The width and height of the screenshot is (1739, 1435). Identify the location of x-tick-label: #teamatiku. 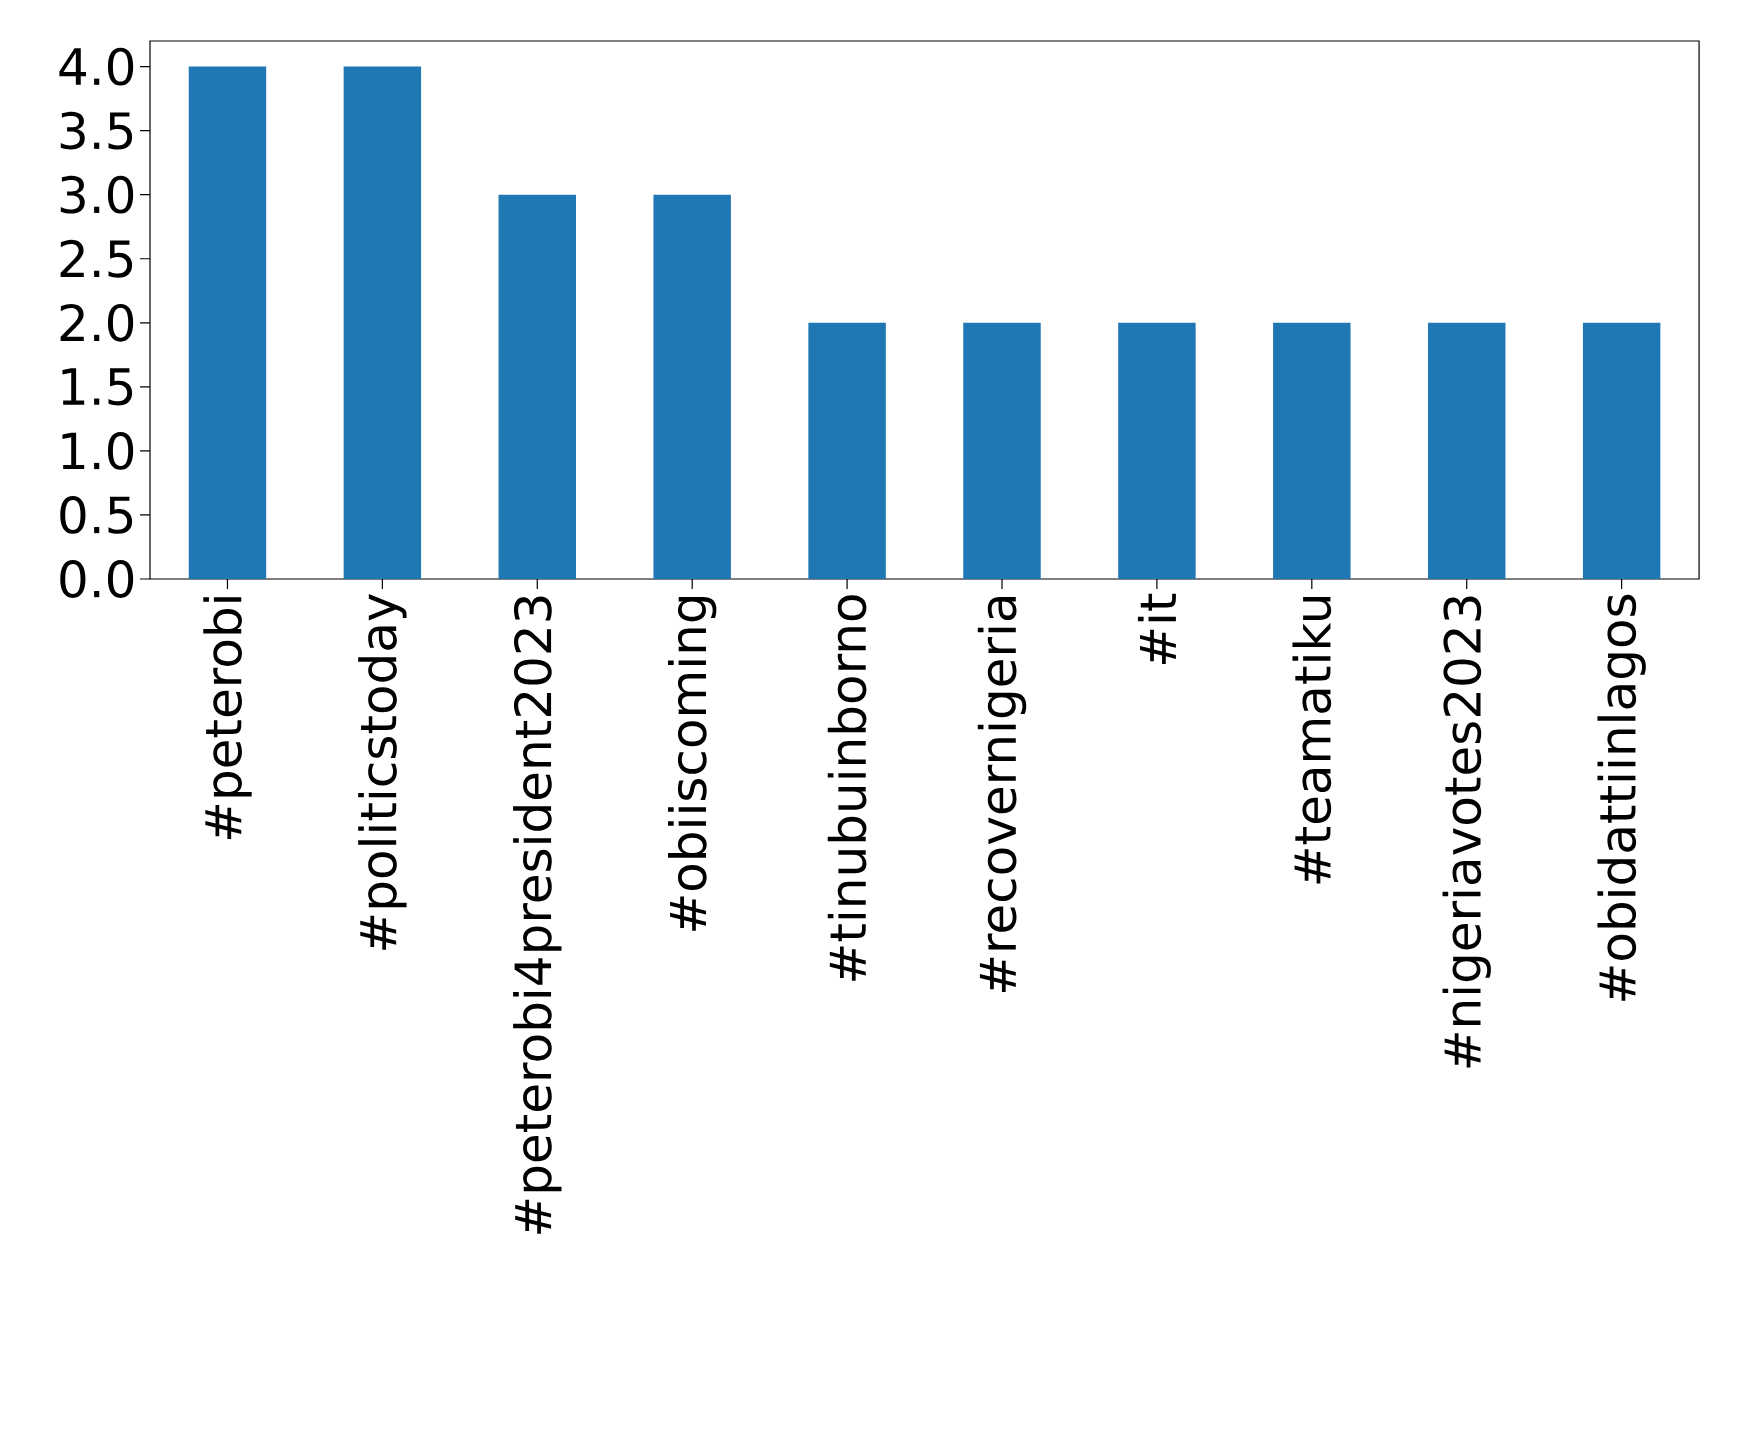
(1312, 740).